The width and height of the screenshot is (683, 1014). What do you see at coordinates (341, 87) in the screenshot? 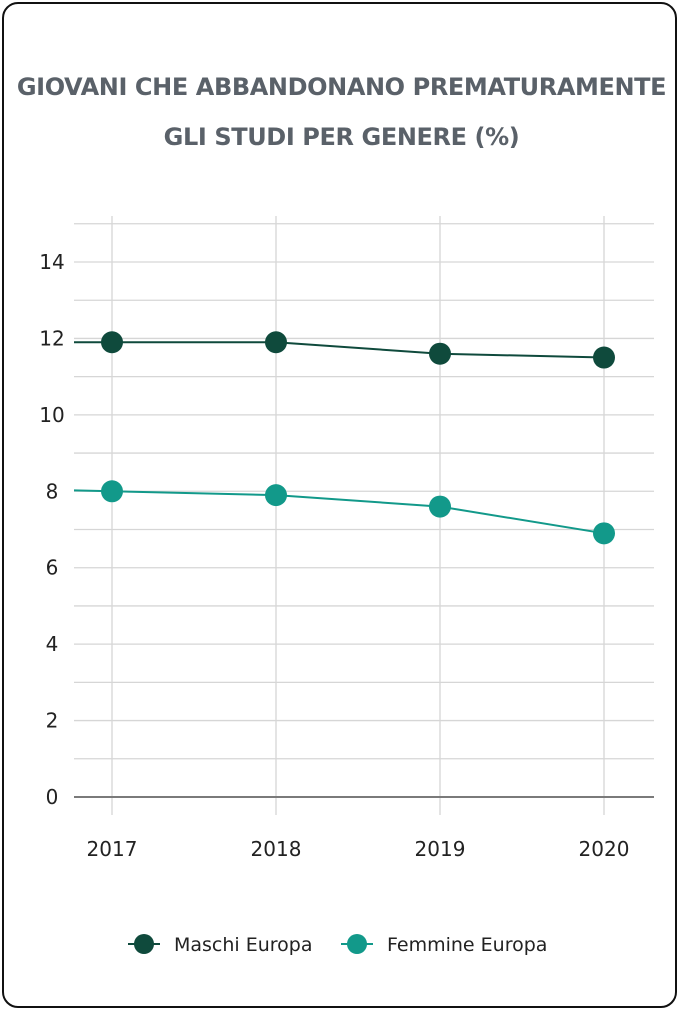
I see `chart-title-line-1: GIOVANI CHE ABBANDONANO PREMATURAMENTE` at bounding box center [341, 87].